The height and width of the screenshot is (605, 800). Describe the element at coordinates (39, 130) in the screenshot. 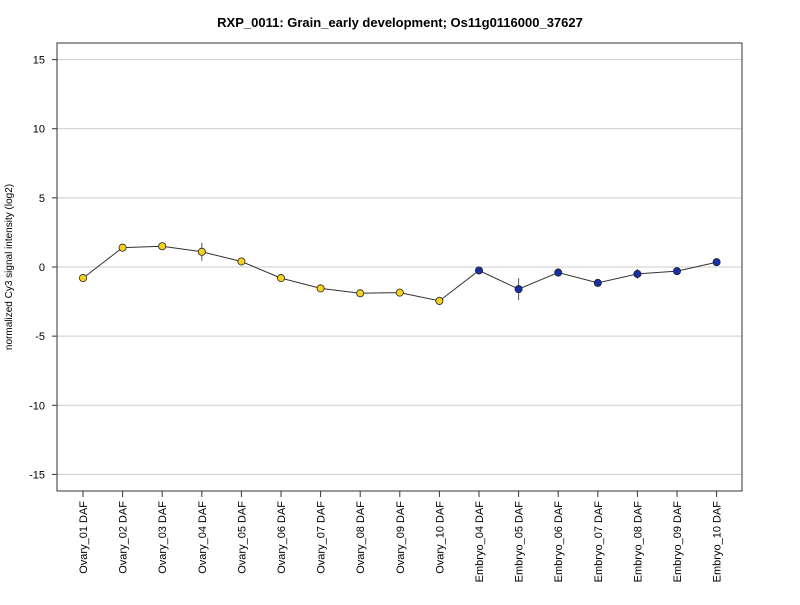

I see `y-tick-label: 10` at that location.